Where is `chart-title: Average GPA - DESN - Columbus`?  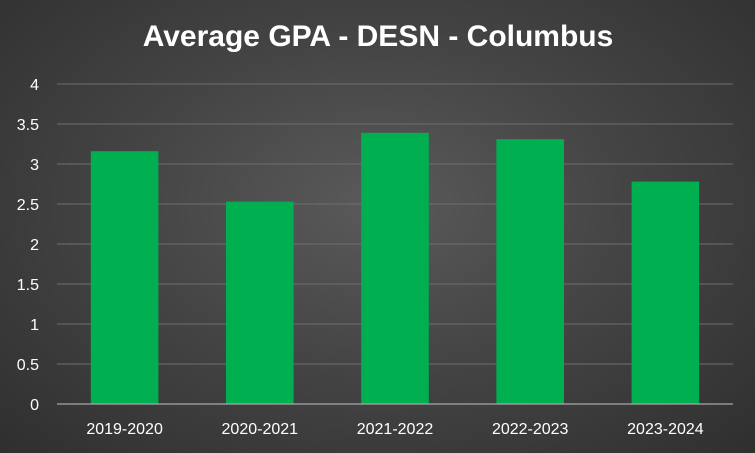
chart-title: Average GPA - DESN - Columbus is located at coordinates (378, 36).